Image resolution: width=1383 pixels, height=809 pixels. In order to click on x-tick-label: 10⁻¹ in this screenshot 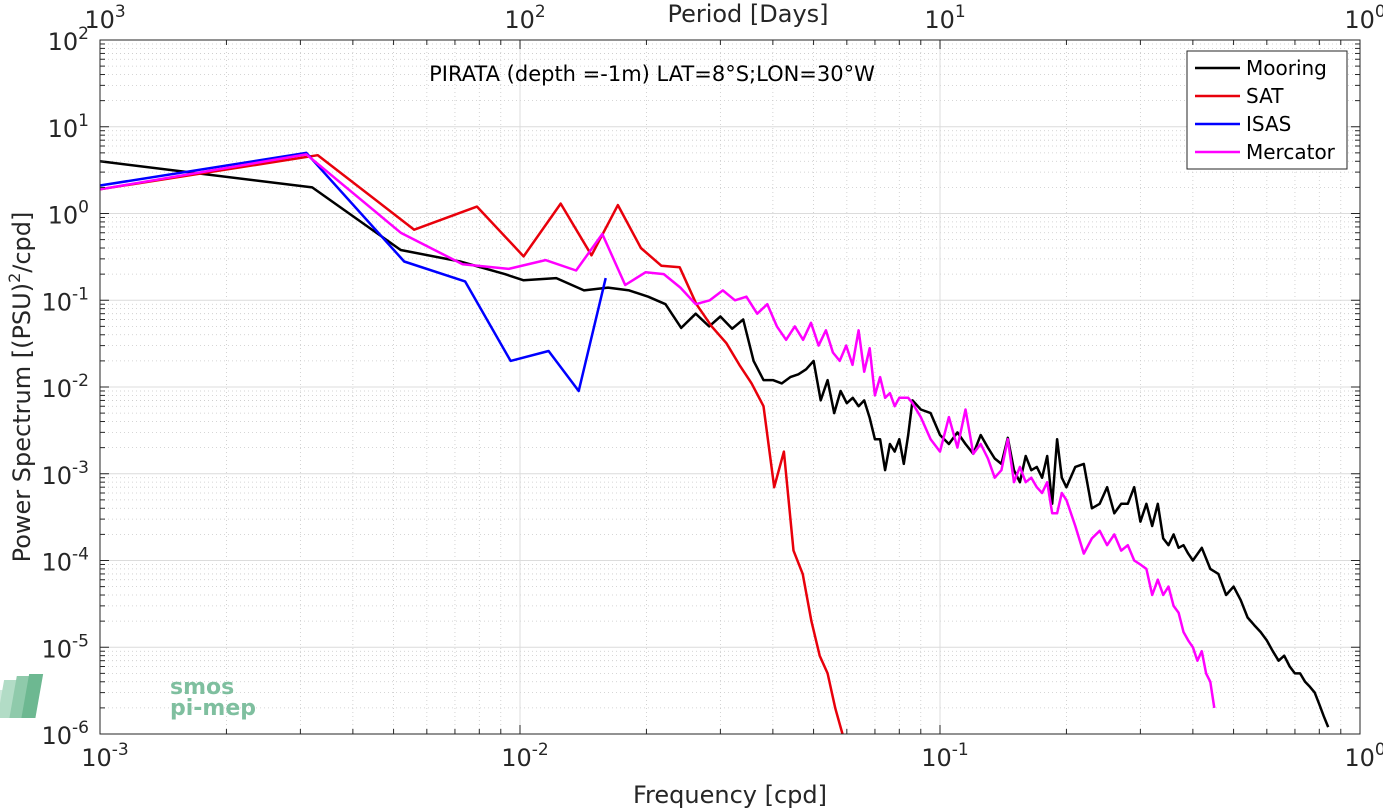, I will do `click(945, 756)`.